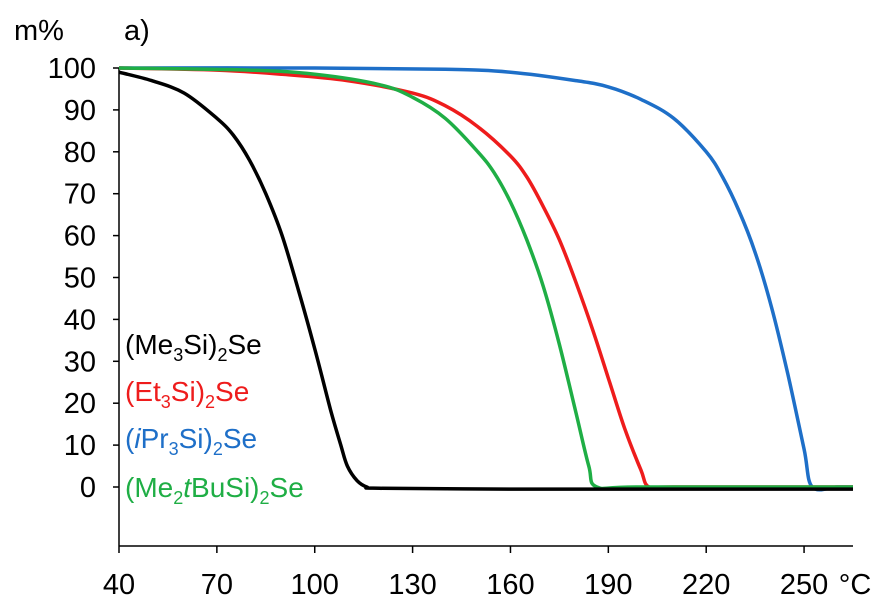 Image resolution: width=885 pixels, height=605 pixels. Describe the element at coordinates (217, 585) in the screenshot. I see `x-tick-label: 70` at that location.